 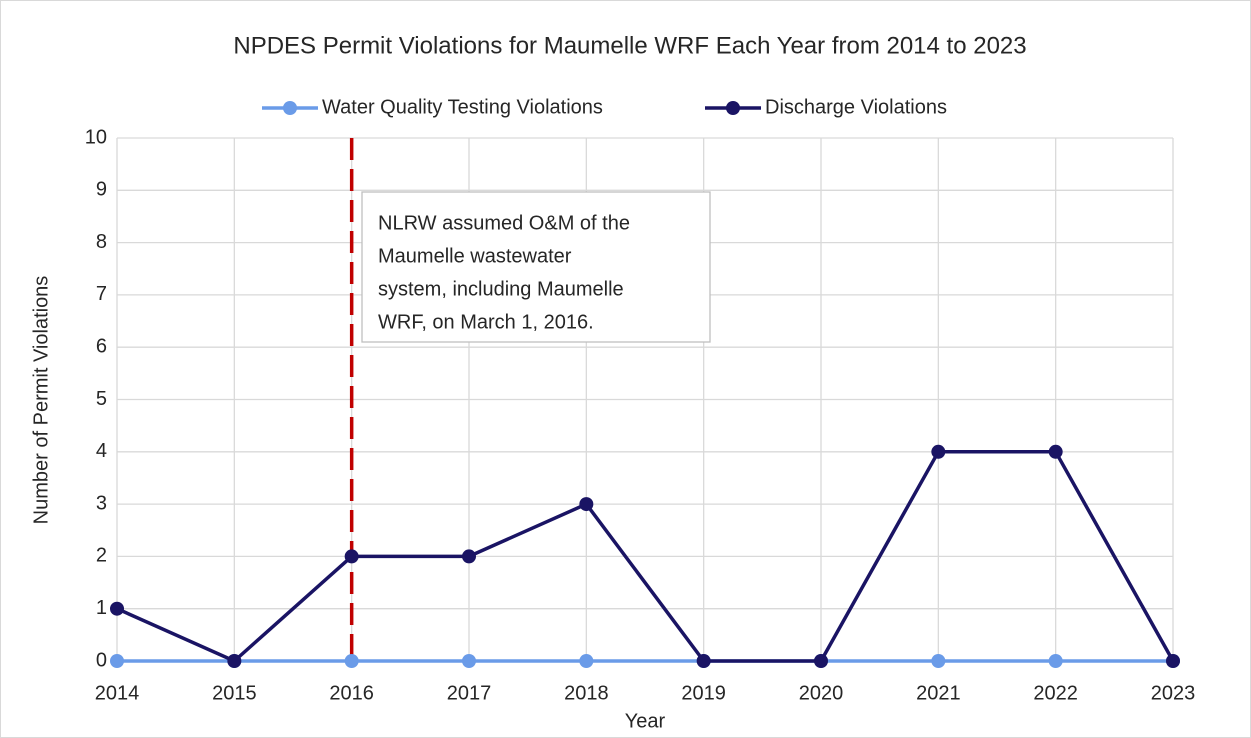 What do you see at coordinates (504, 223) in the screenshot?
I see `annotation-text: NLRW assumed O&M of the` at bounding box center [504, 223].